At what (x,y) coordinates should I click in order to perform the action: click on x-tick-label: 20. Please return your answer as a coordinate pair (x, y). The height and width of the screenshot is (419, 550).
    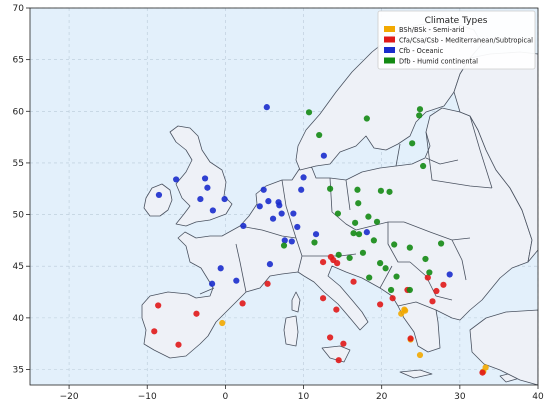
    Looking at the image, I should click on (382, 397).